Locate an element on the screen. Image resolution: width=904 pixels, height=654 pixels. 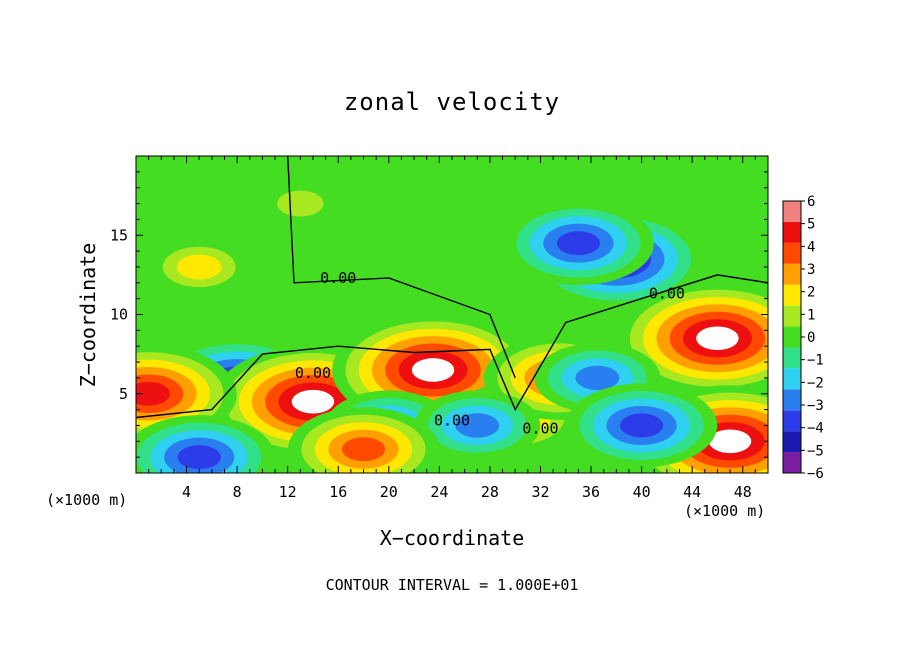
y-tick-label: 15 is located at coordinates (119, 235).